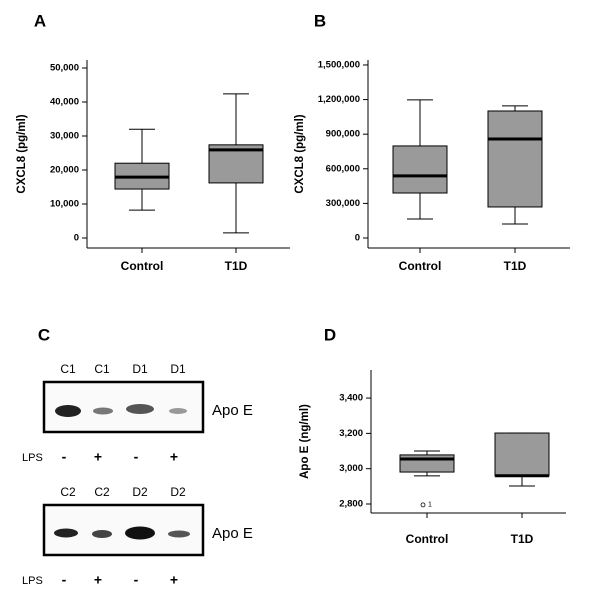 Image resolution: width=600 pixels, height=602 pixels. I want to click on panel-label: D, so click(330, 334).